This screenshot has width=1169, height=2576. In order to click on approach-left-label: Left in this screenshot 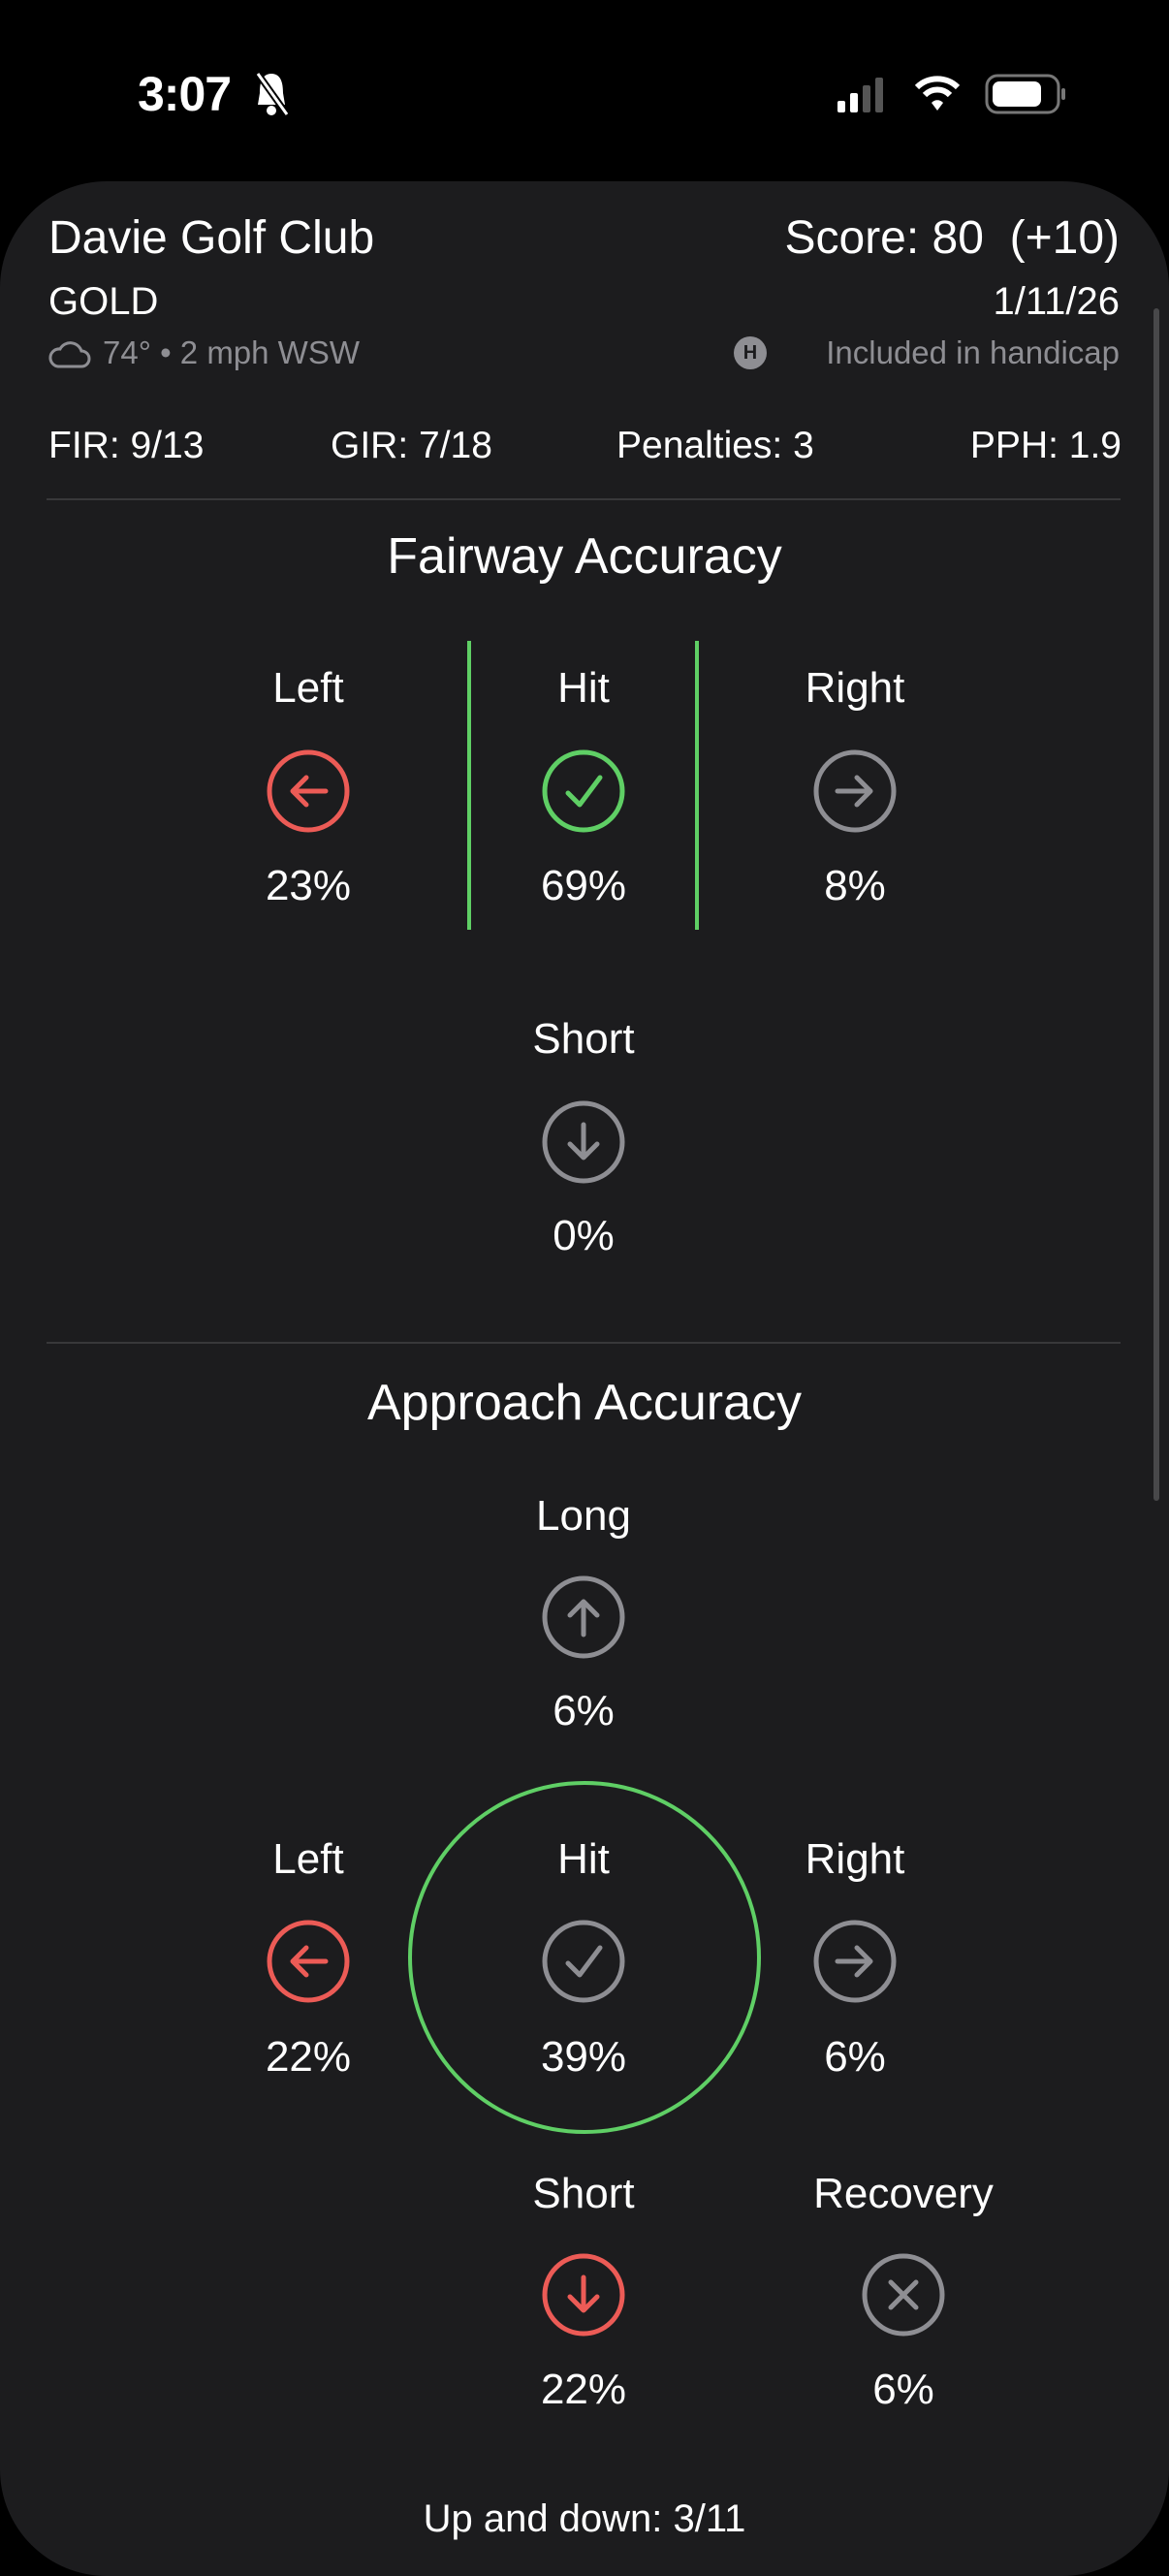, I will do `click(308, 1859)`.